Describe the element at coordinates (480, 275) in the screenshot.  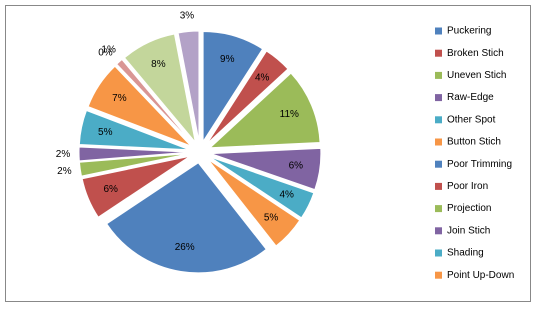
I see `legend-label: Point Up-Down` at that location.